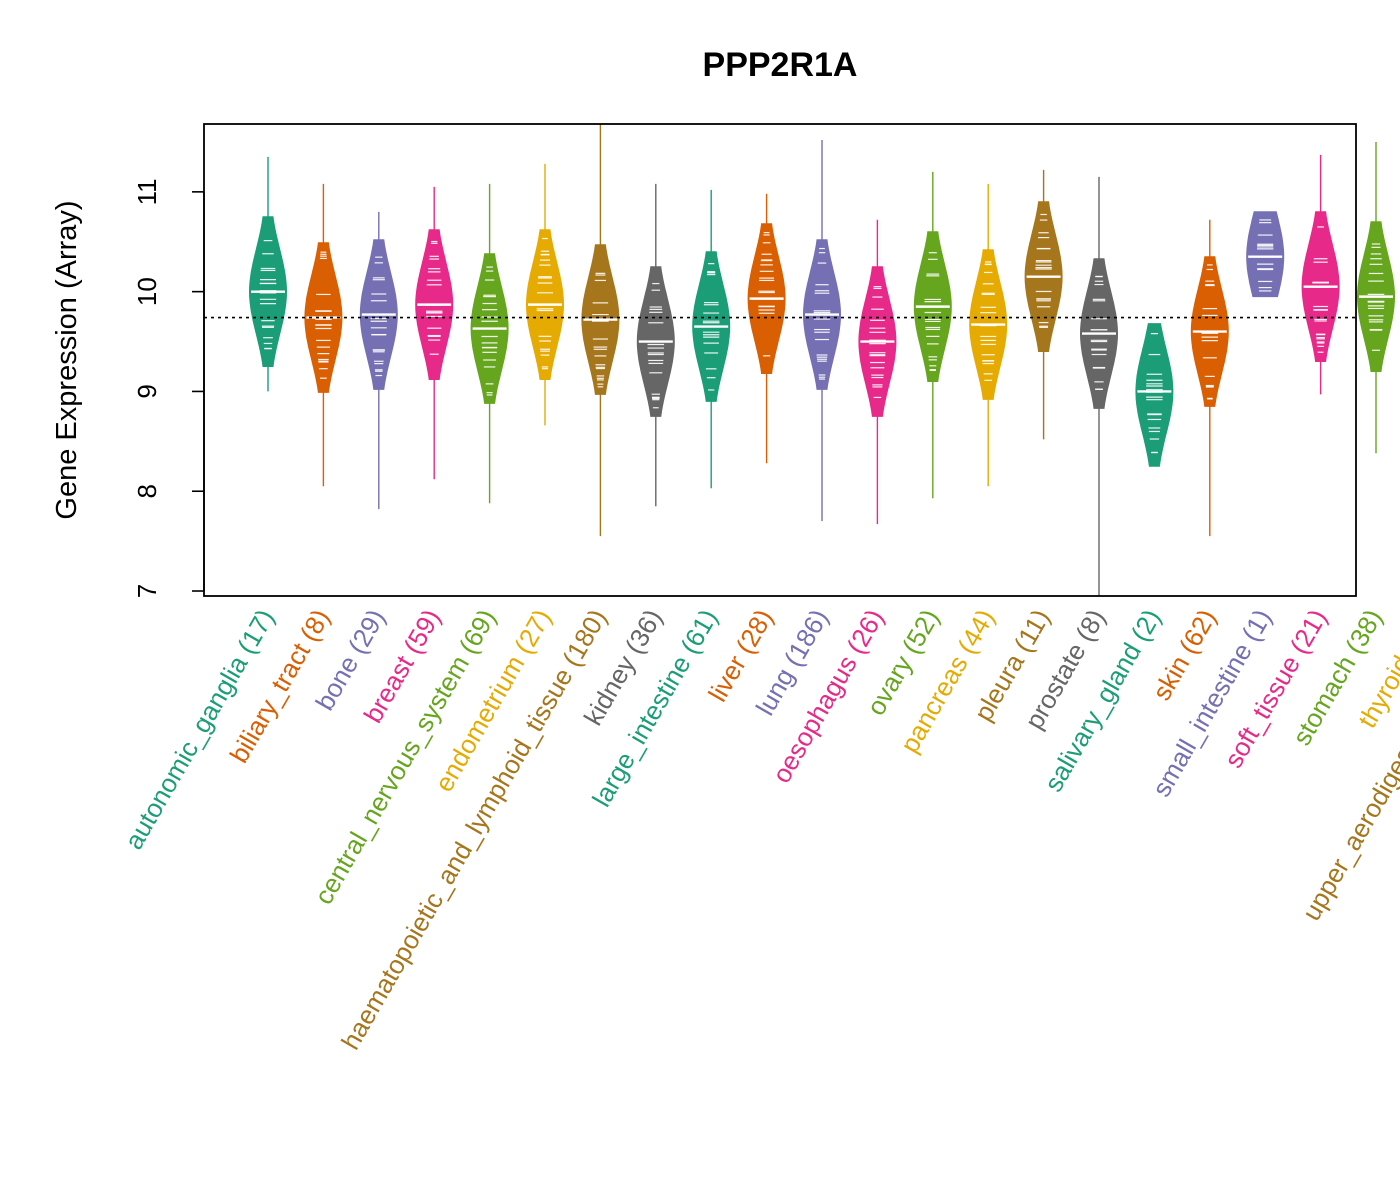  Describe the element at coordinates (147, 291) in the screenshot. I see `y-tick-label: 10` at that location.